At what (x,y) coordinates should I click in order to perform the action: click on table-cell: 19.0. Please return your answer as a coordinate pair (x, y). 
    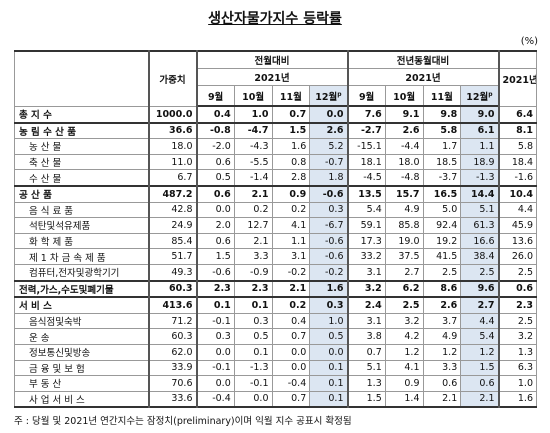
    Looking at the image, I should click on (404, 241).